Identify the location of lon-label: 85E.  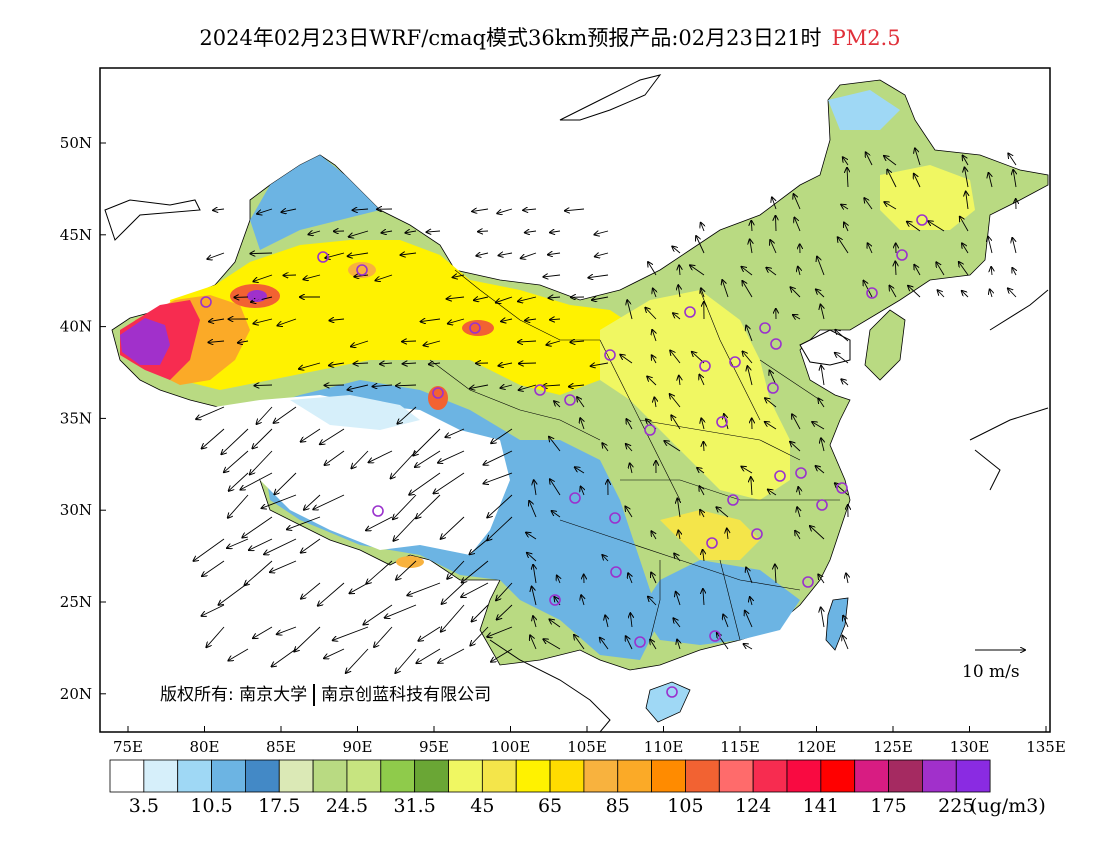
(281, 747).